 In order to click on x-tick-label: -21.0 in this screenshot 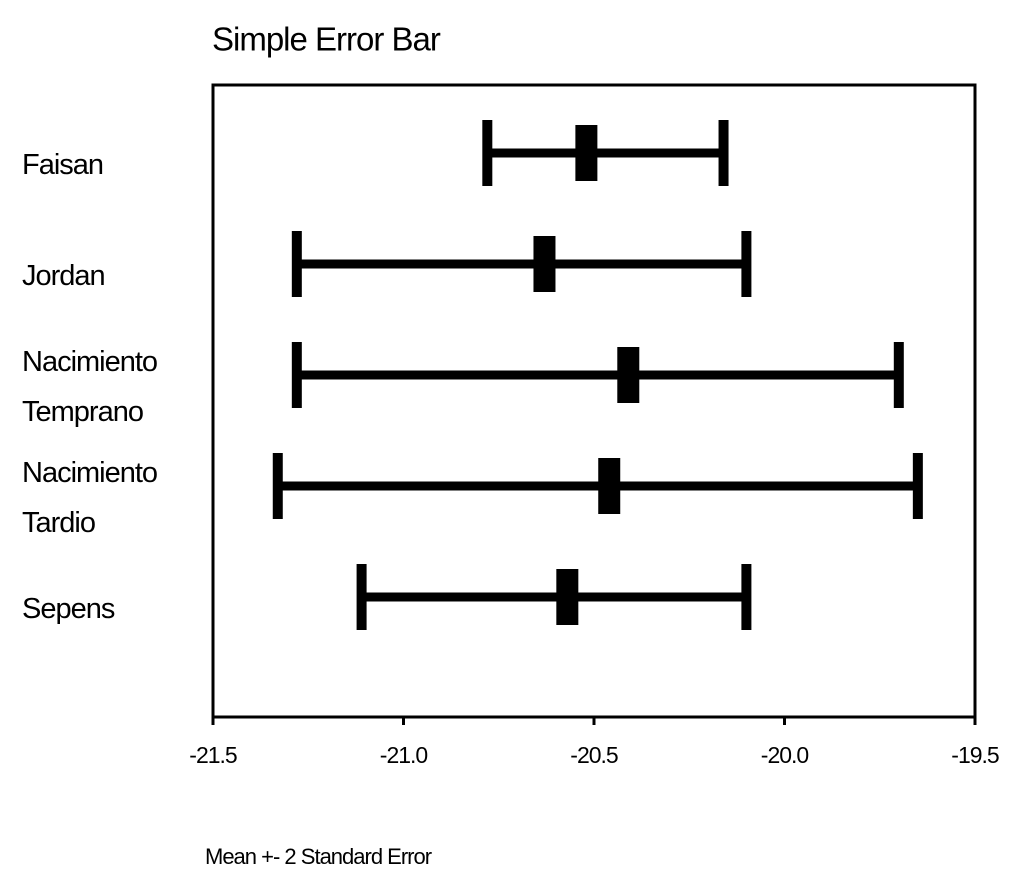, I will do `click(404, 755)`.